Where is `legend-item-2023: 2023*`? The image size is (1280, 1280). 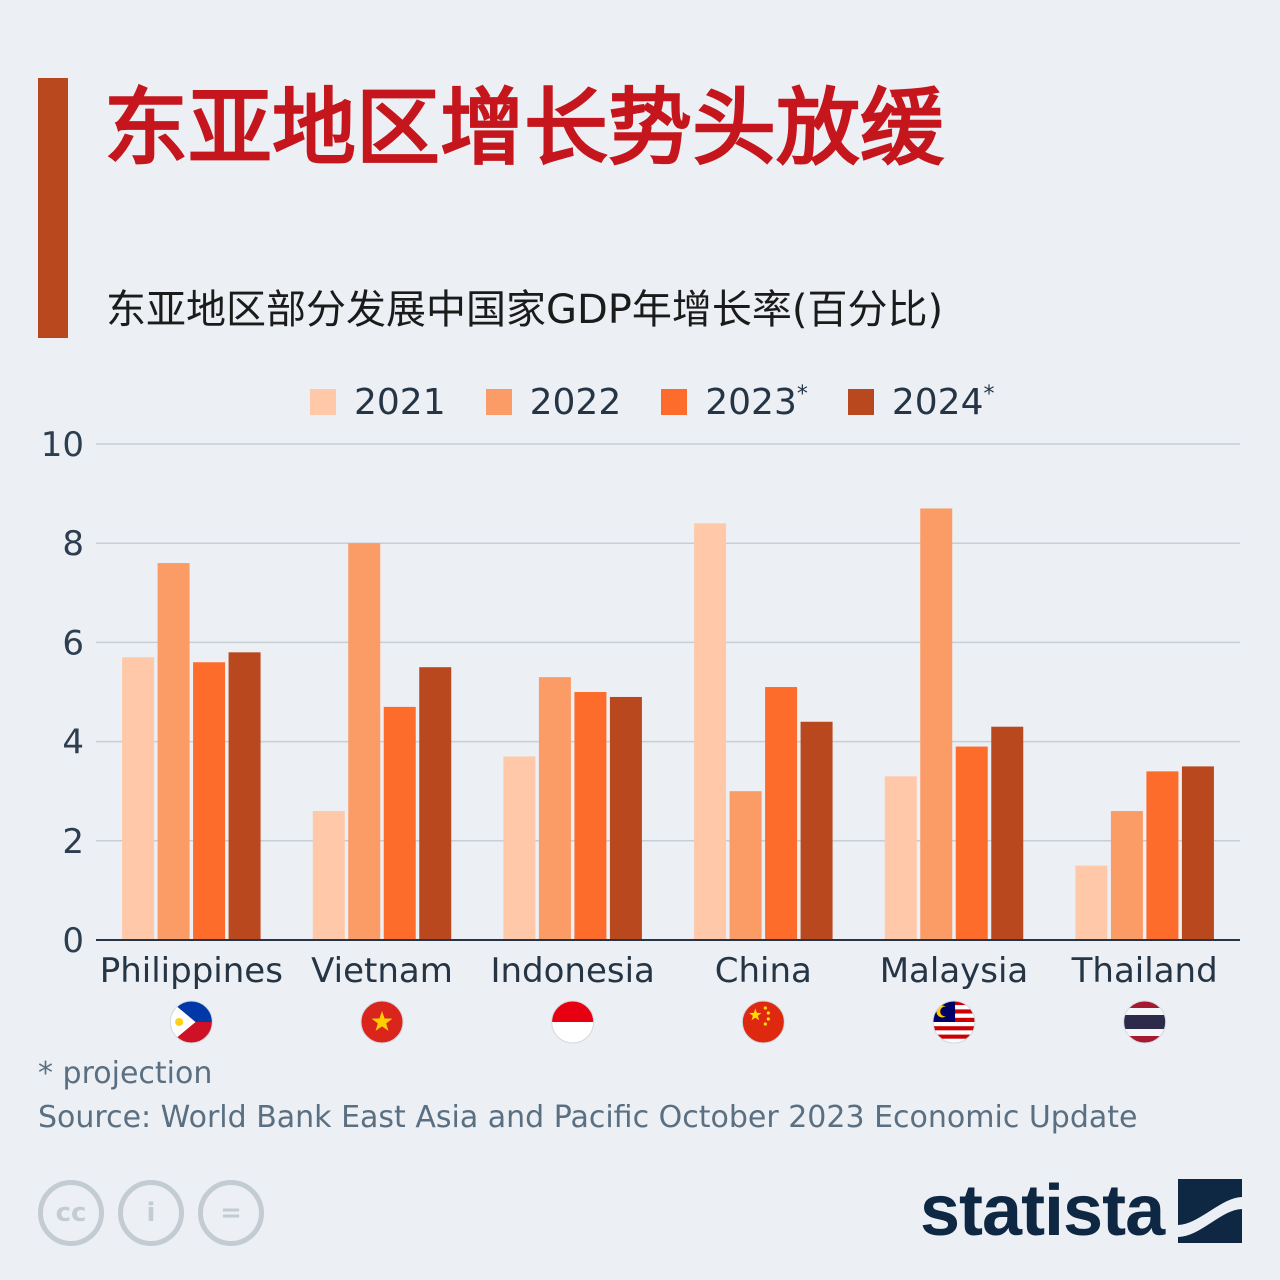
legend-item-2023: 2023* is located at coordinates (734, 402).